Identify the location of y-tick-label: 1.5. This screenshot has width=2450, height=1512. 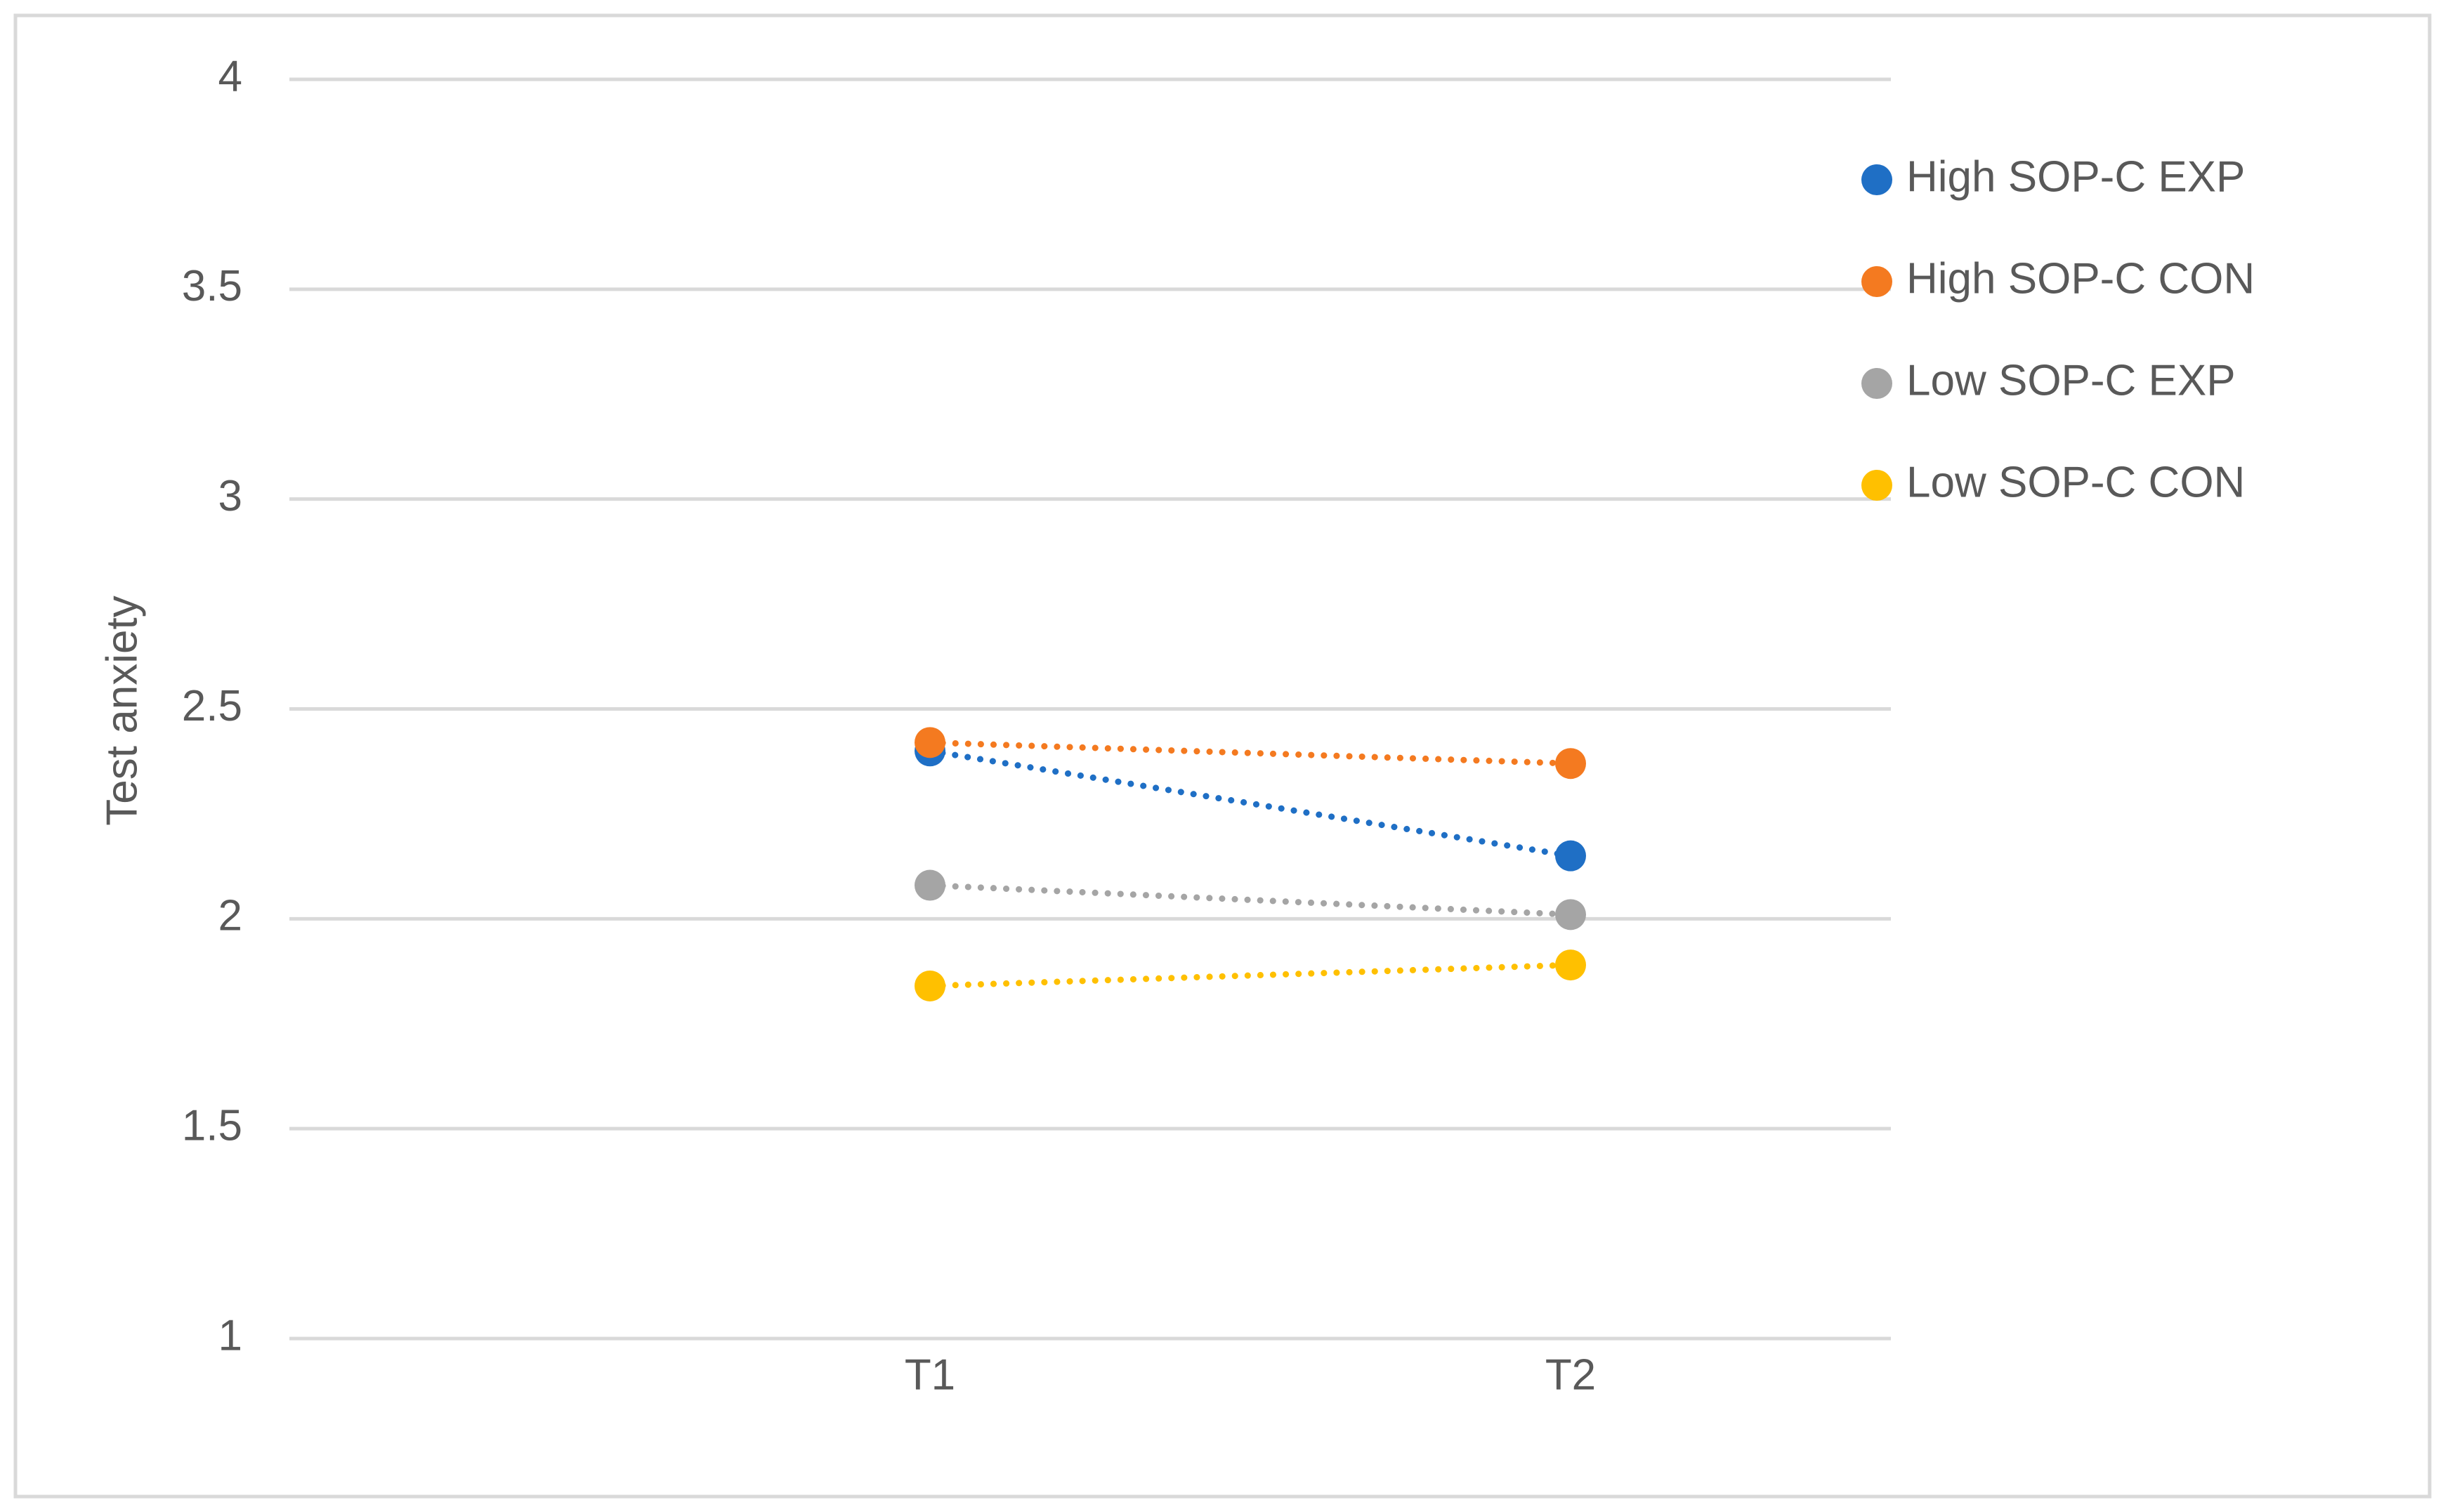
(212, 1126).